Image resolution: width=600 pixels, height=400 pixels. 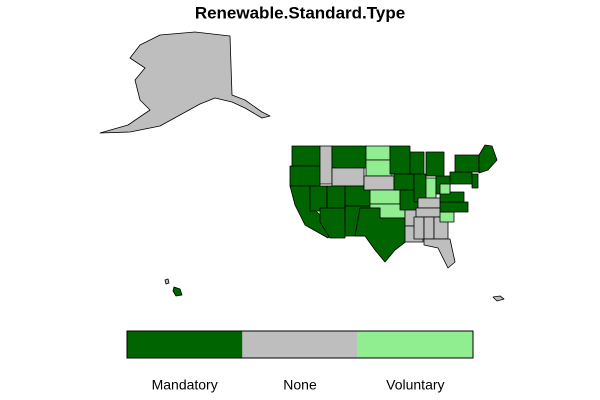 What do you see at coordinates (300, 361) in the screenshot?
I see `legend: Mandatory None Voluntary` at bounding box center [300, 361].